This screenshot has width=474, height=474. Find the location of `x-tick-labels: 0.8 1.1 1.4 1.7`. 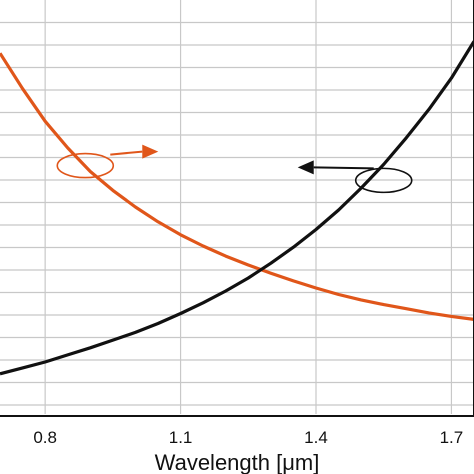

x-tick-labels: 0.8 1.1 1.4 1.7 is located at coordinates (248, 437).